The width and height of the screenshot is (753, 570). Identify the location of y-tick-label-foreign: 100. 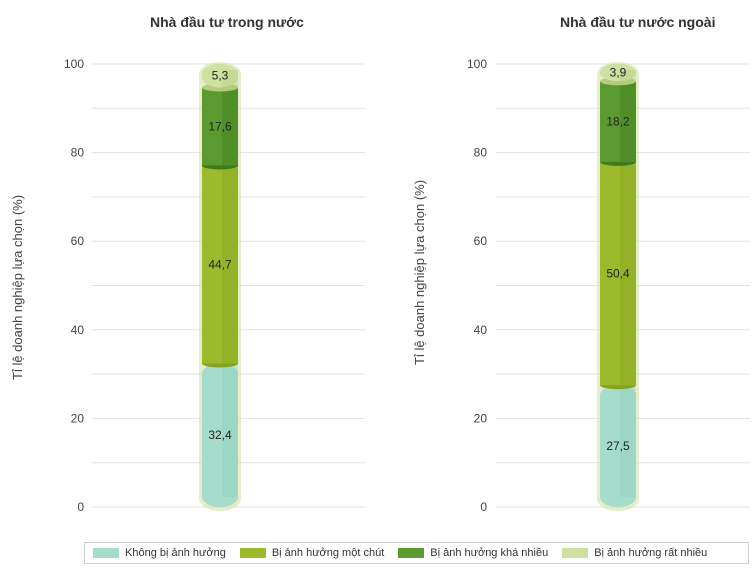
(477, 64).